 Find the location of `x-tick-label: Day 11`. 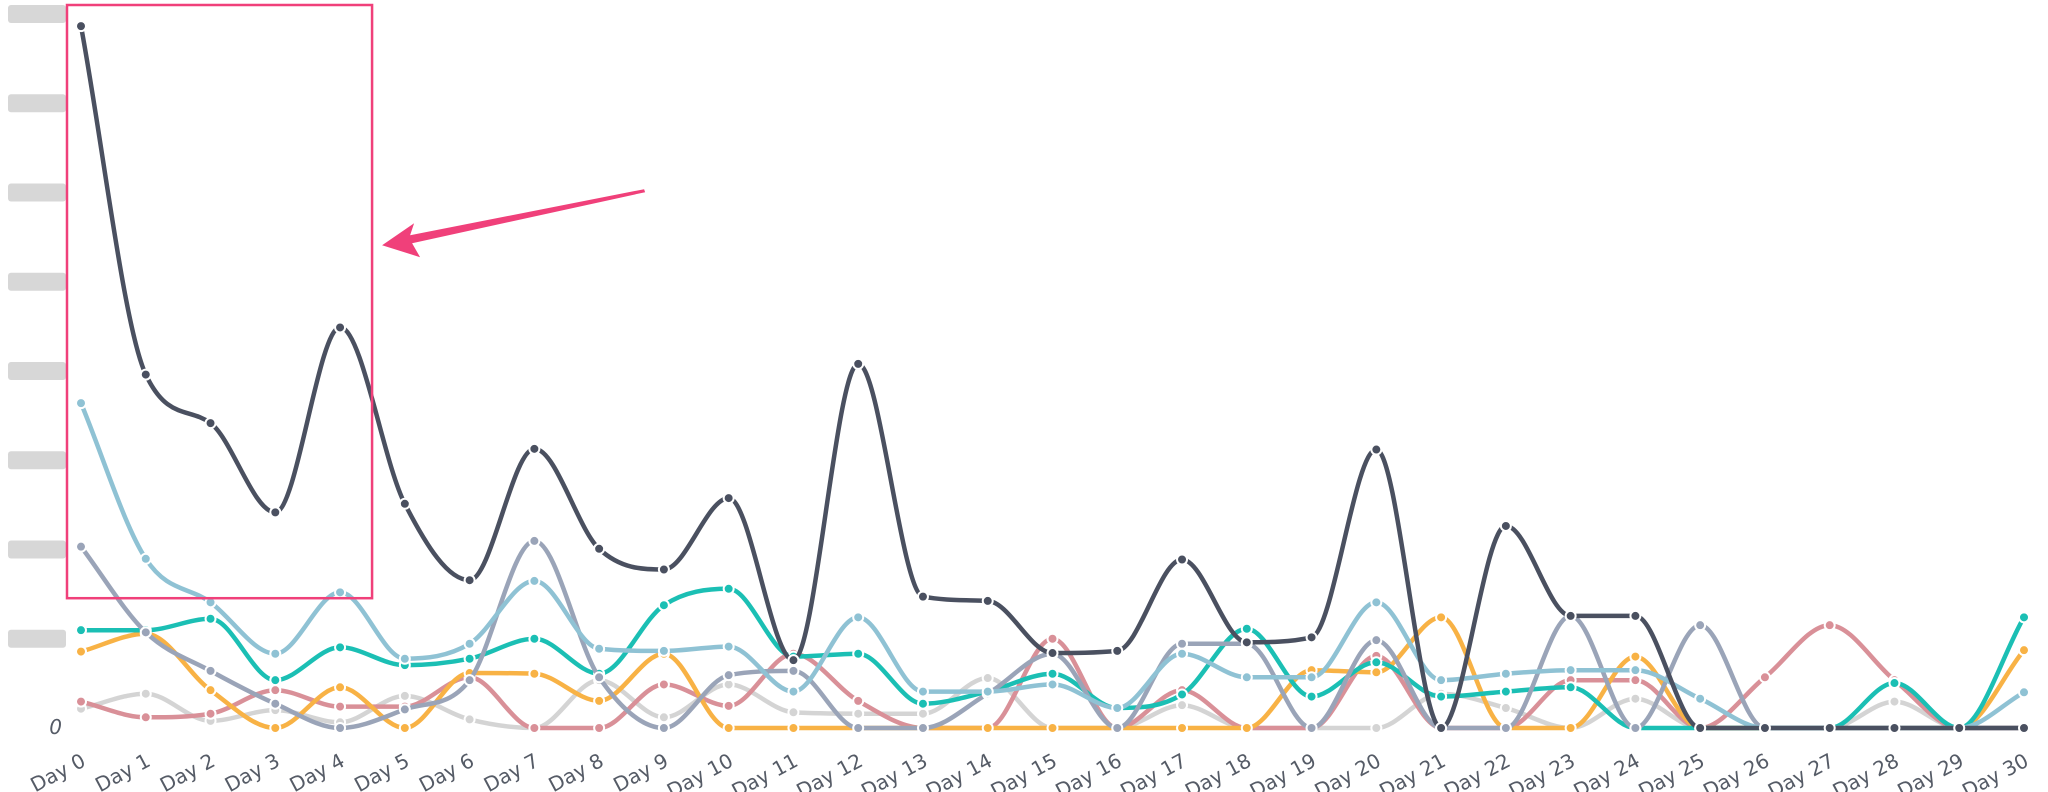

x-tick-label: Day 11 is located at coordinates (765, 770).